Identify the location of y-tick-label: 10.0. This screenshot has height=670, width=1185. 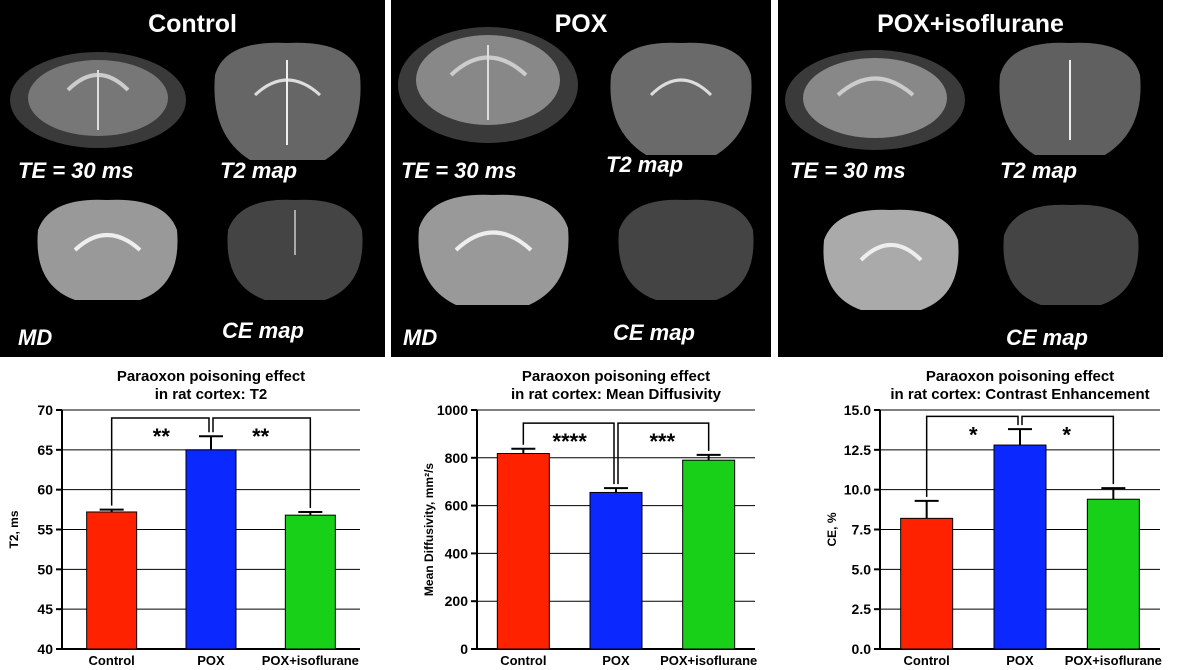
(857, 490).